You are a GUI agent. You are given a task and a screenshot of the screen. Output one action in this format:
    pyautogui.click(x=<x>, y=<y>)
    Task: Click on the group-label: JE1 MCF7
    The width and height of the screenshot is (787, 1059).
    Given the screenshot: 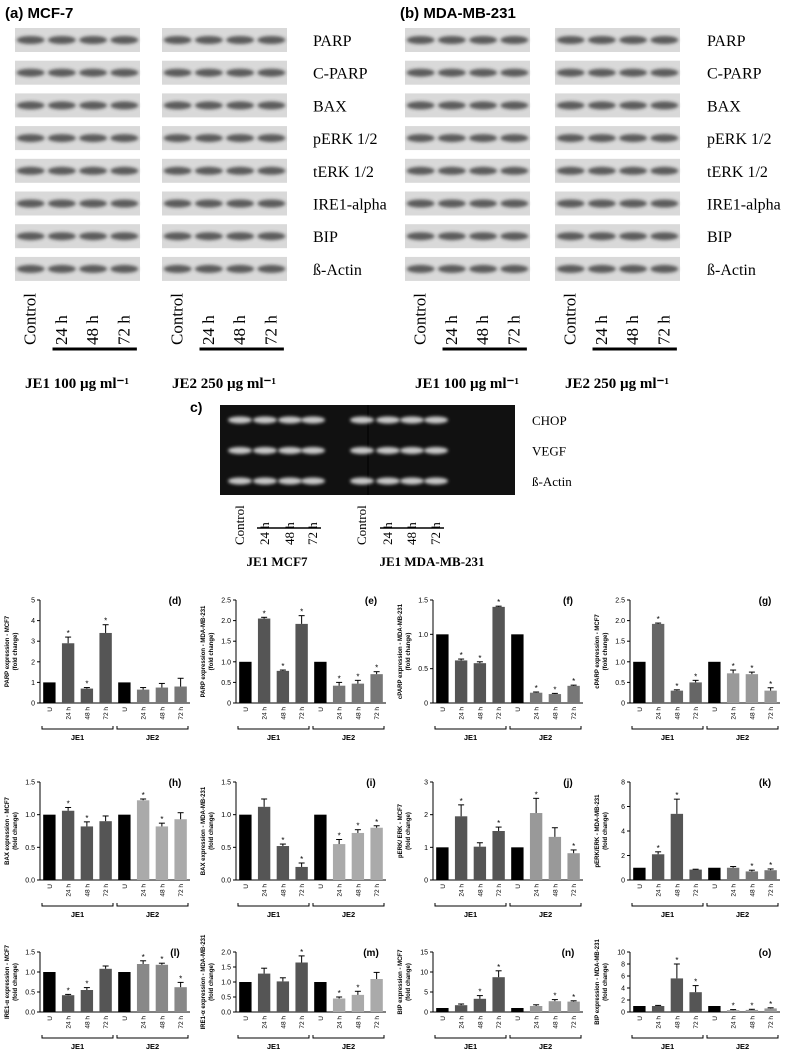 What is the action you would take?
    pyautogui.click(x=277, y=561)
    